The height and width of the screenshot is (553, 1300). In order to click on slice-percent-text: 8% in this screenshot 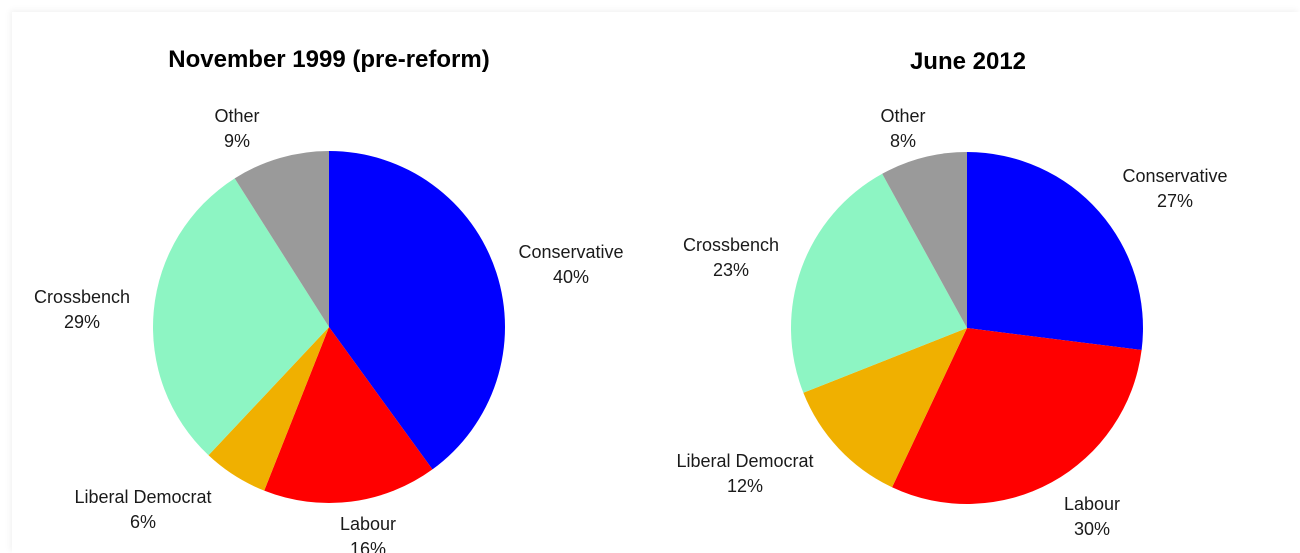, I will do `click(903, 141)`.